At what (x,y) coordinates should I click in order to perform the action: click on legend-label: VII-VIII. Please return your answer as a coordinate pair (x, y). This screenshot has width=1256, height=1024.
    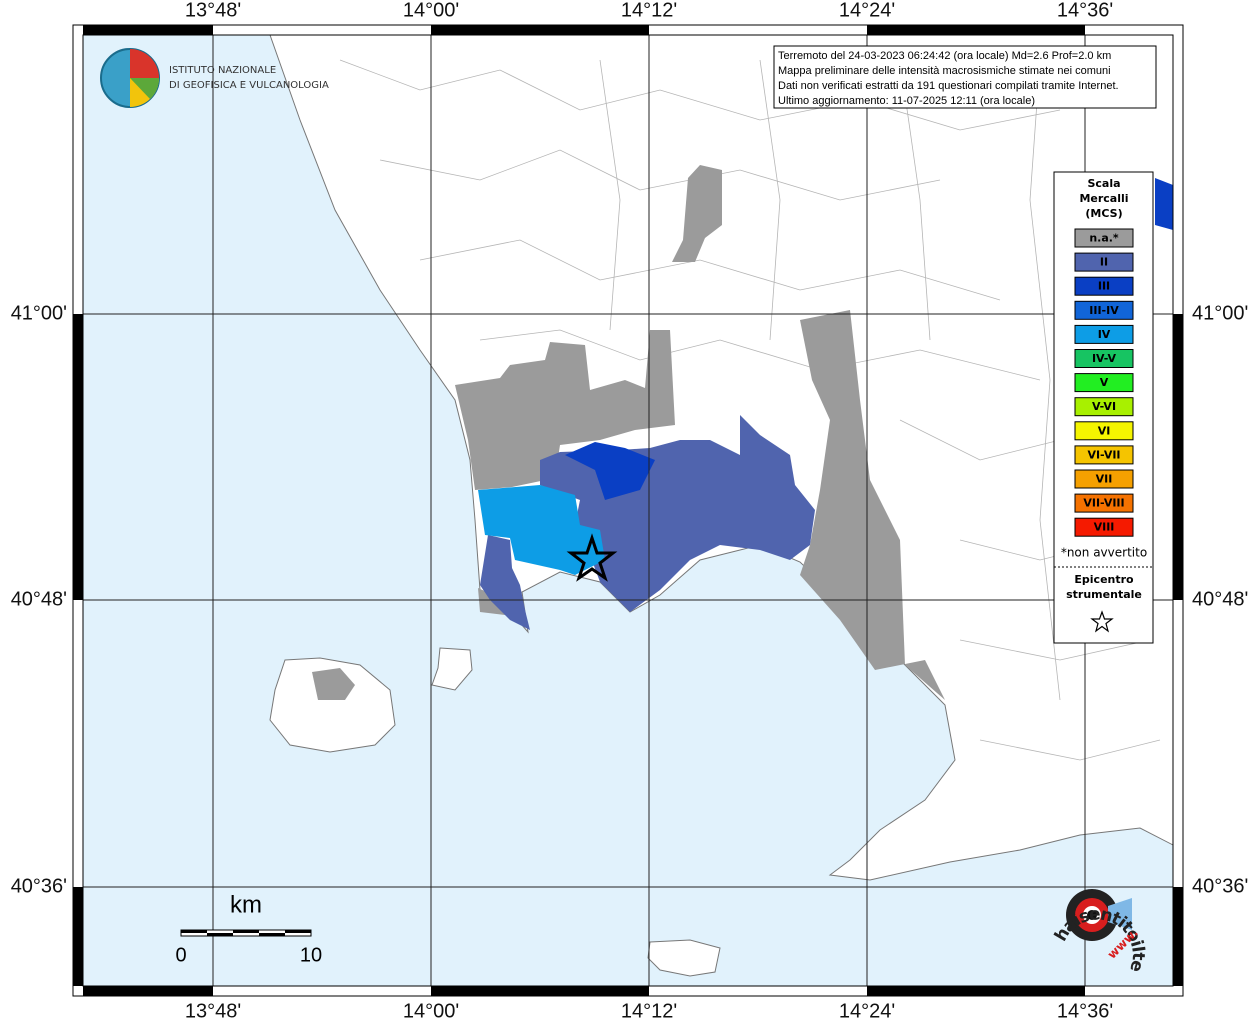
    Looking at the image, I should click on (1103, 503).